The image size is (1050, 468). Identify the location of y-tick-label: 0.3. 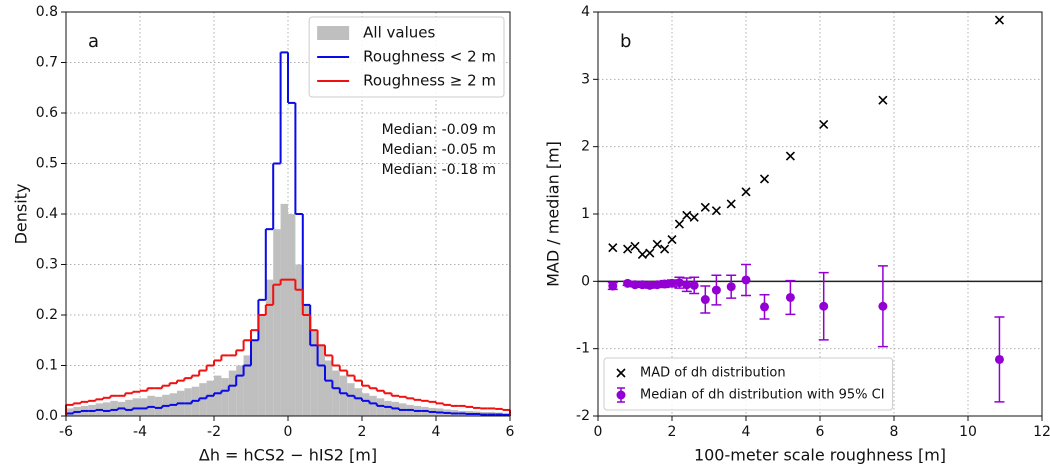
(47, 265).